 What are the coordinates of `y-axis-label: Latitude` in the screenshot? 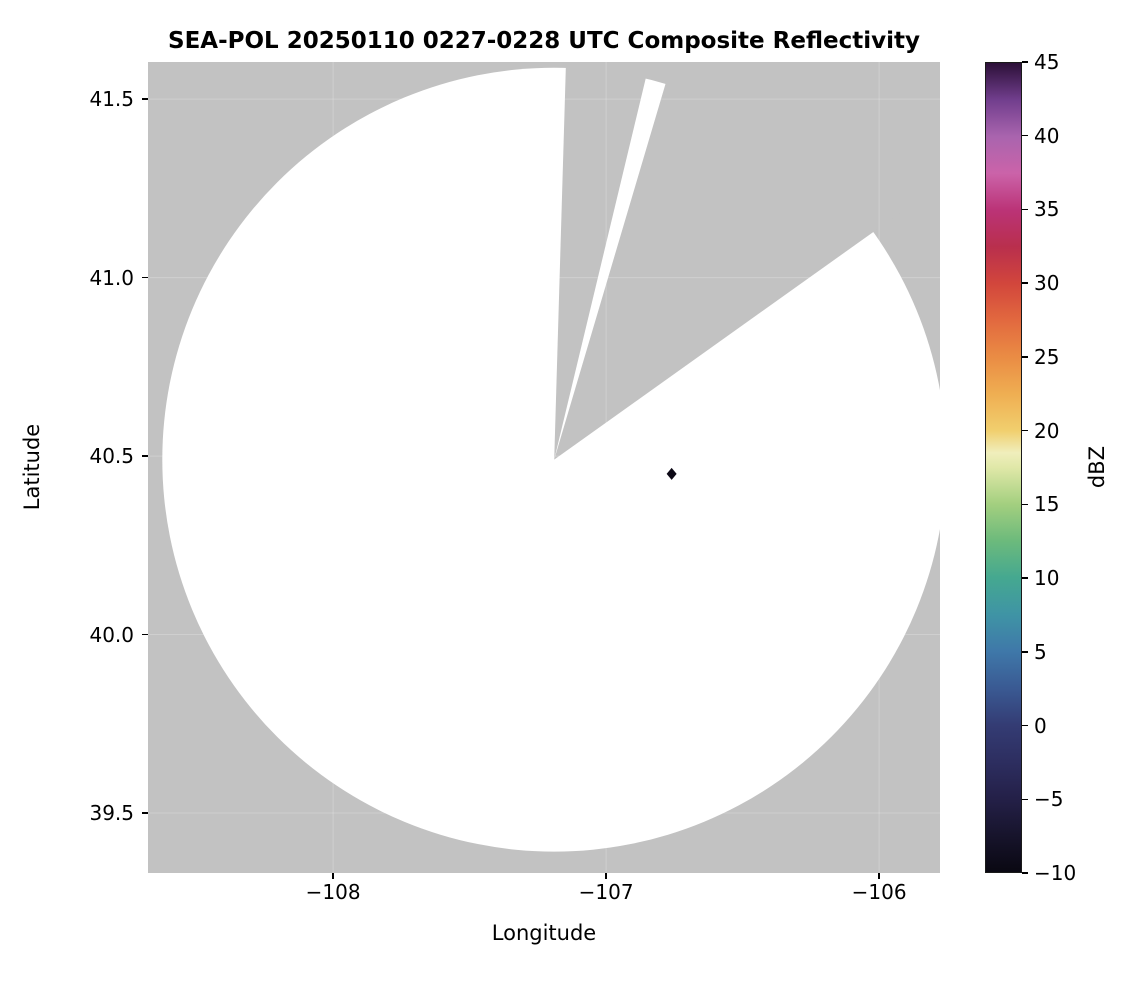 It's located at (32, 467).